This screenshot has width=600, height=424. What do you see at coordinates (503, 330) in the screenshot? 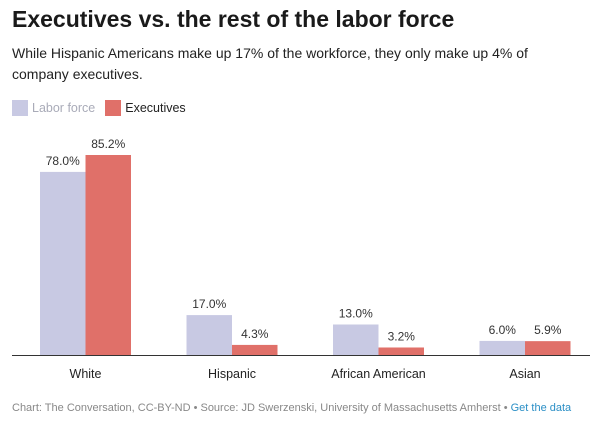
I see `data-label-labor-force-asian: 6.0%` at bounding box center [503, 330].